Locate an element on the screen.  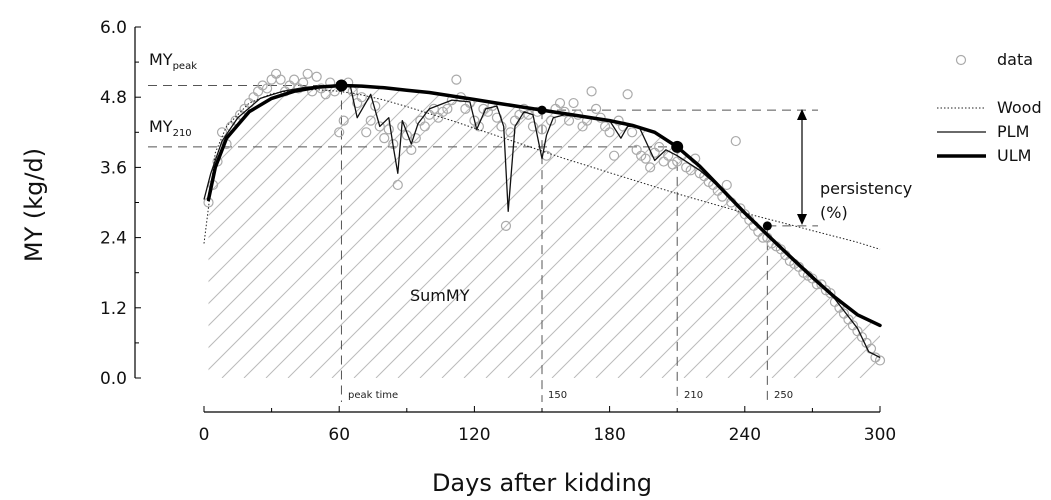
y-tick-label-1: 1.2 is located at coordinates (113, 309).